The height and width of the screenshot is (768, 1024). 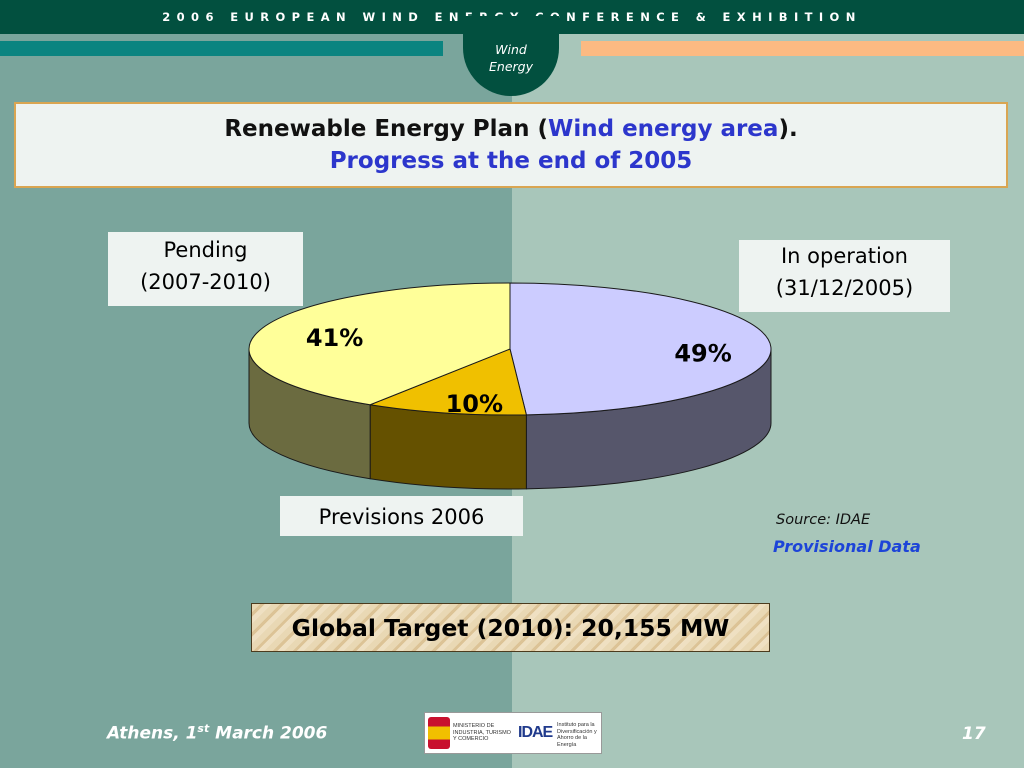 What do you see at coordinates (802, 48) in the screenshot?
I see `header-stripe-right` at bounding box center [802, 48].